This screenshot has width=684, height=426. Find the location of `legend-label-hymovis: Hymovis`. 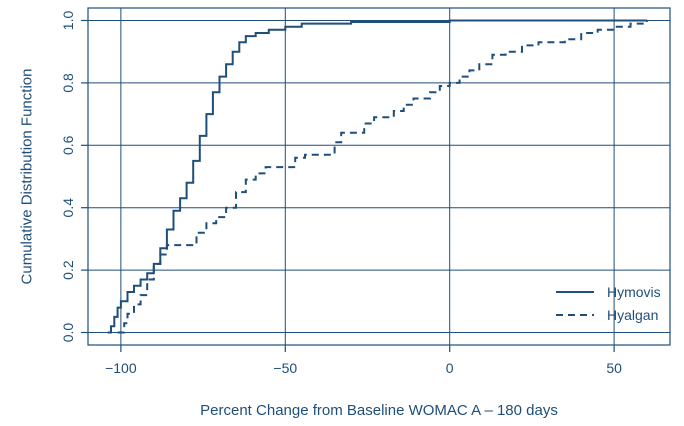

legend-label-hymovis: Hymovis is located at coordinates (634, 292).